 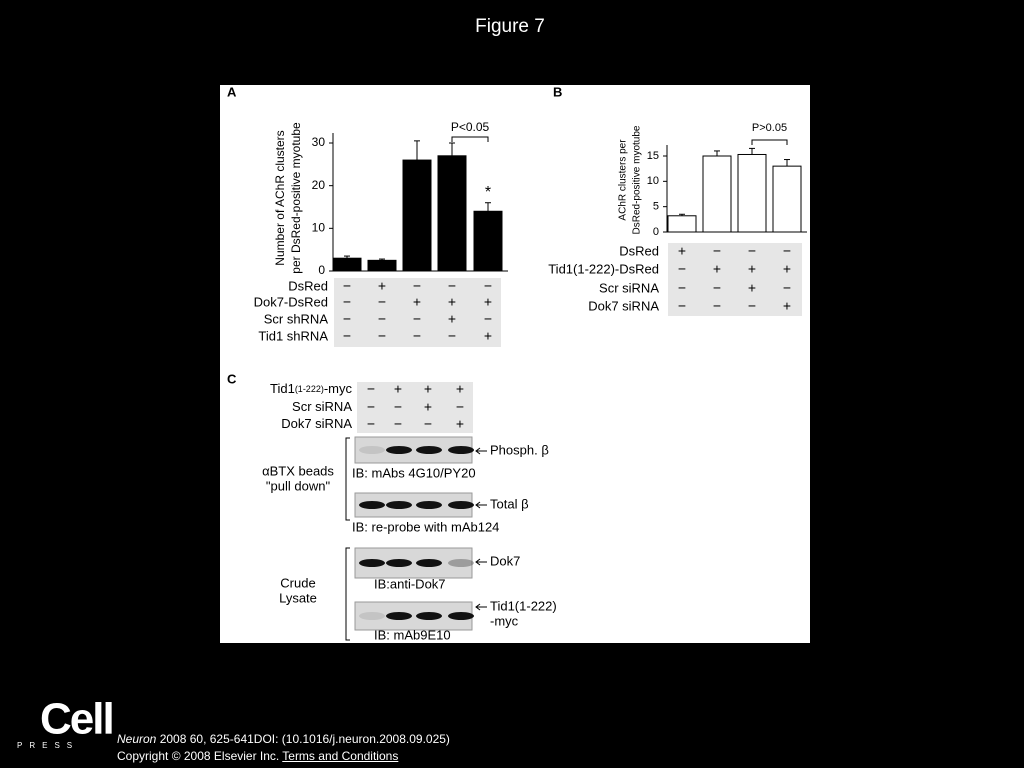 What do you see at coordinates (338, 388) in the screenshot?
I see `label-part: -myc` at bounding box center [338, 388].